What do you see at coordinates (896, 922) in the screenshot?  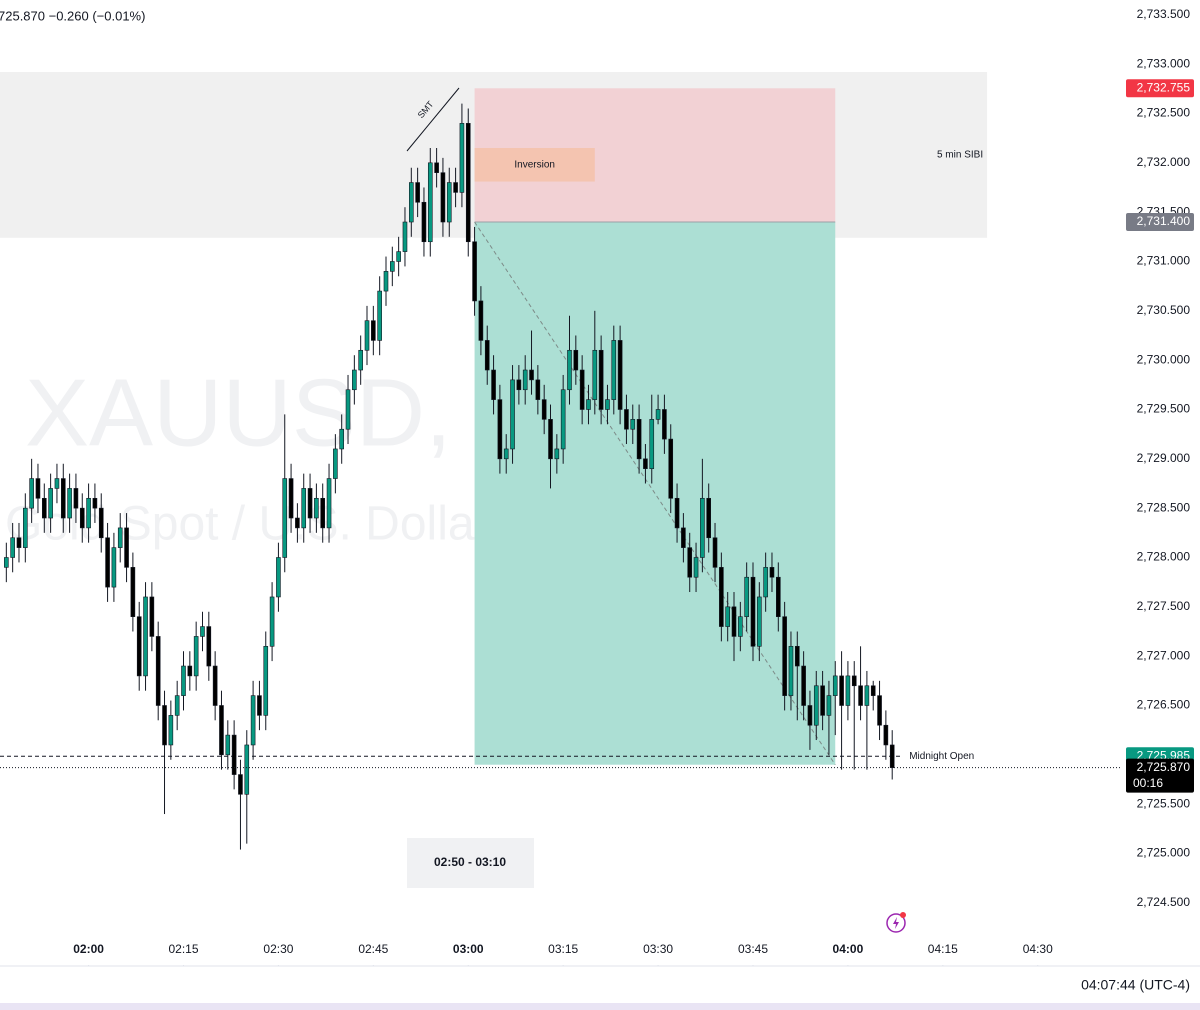 I see `alert-icon` at bounding box center [896, 922].